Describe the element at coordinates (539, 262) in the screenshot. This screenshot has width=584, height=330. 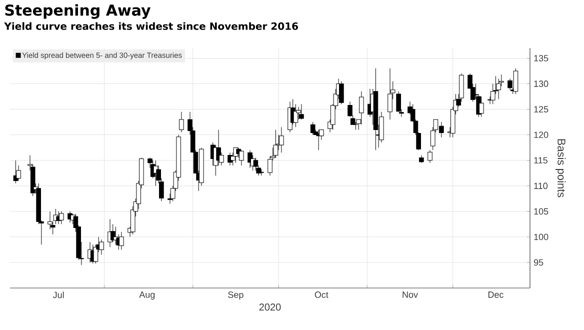
I see `y-tick-label: 95` at that location.